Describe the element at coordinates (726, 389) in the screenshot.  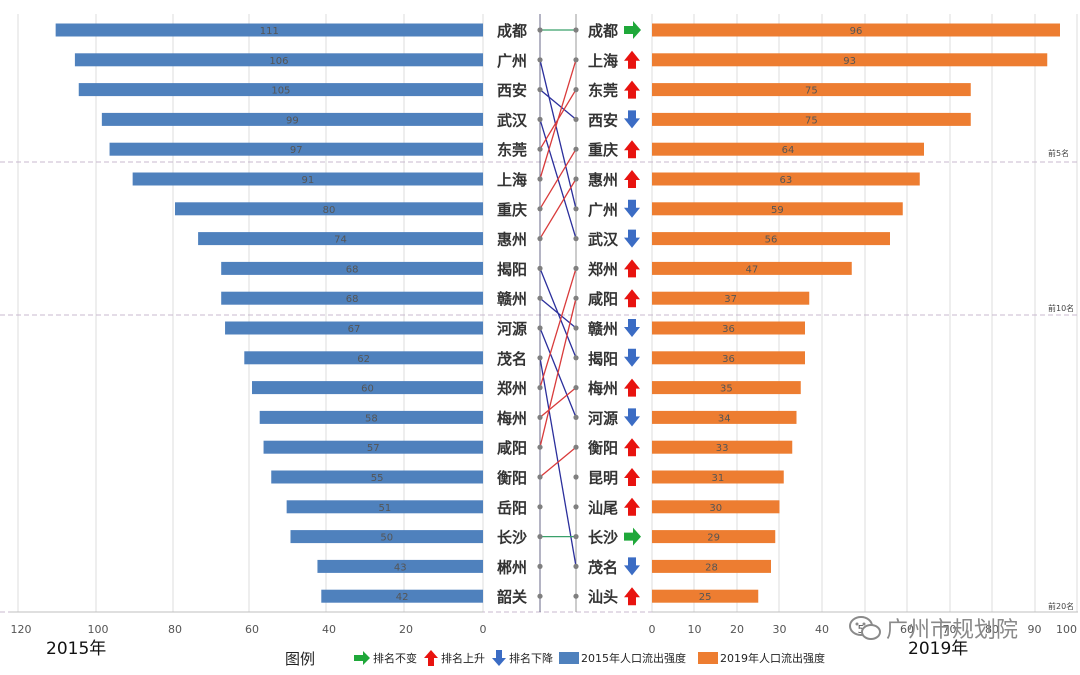
I see `bar-2019-value: 35` at that location.